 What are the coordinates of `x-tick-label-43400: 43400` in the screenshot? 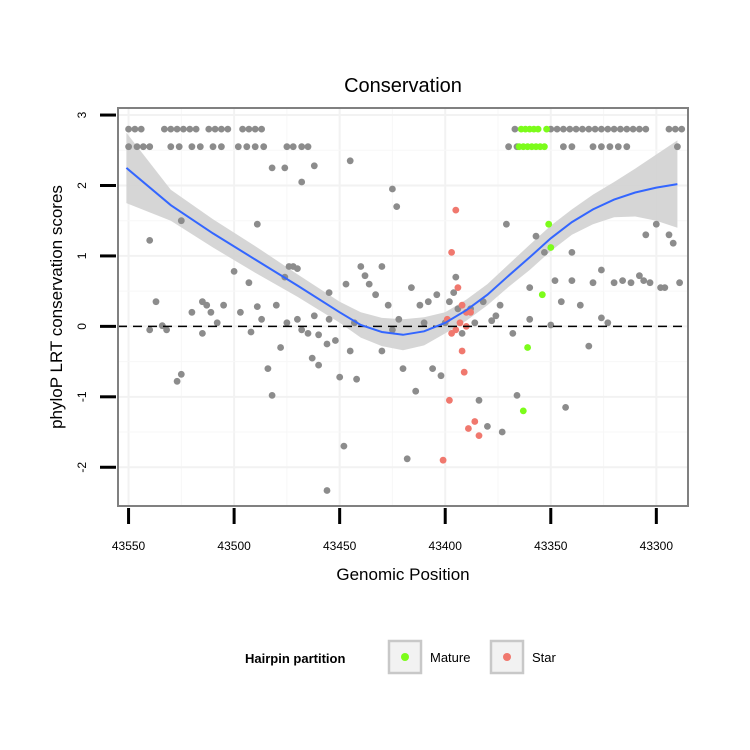 It's located at (446, 546).